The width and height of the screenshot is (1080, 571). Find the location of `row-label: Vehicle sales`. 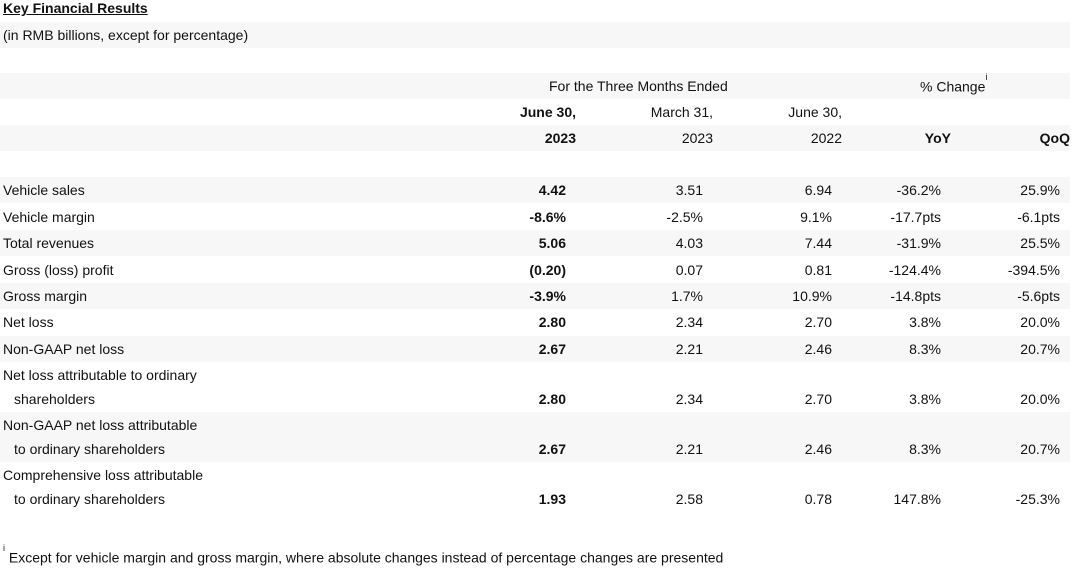

row-label: Vehicle sales is located at coordinates (44, 190).